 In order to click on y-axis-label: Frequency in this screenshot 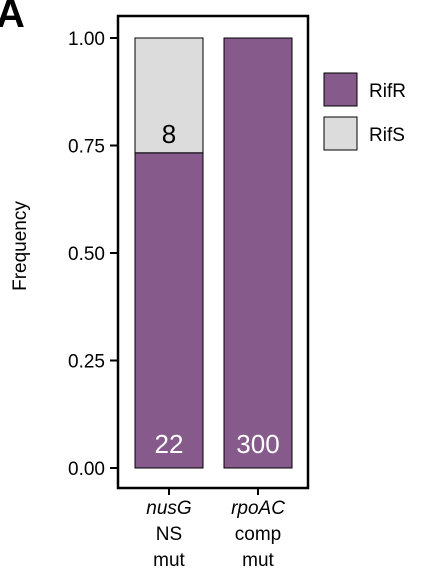, I will do `click(20, 246)`.